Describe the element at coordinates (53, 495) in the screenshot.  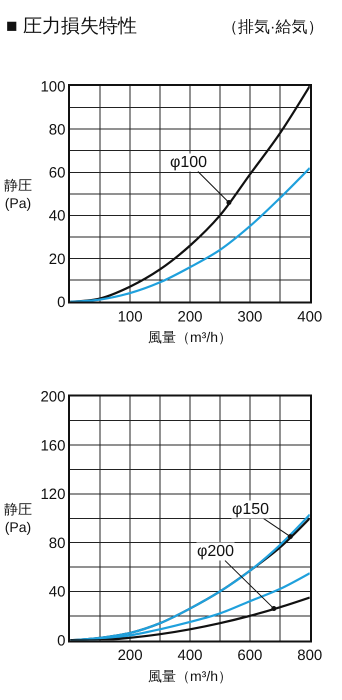
I see `y-tick-label: 120` at that location.